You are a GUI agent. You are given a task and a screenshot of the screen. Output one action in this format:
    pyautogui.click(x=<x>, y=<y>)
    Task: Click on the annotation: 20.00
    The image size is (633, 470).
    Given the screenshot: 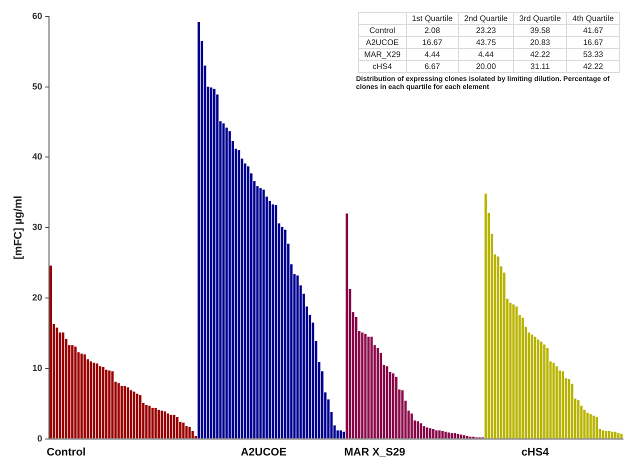 What is the action you would take?
    pyautogui.click(x=486, y=66)
    